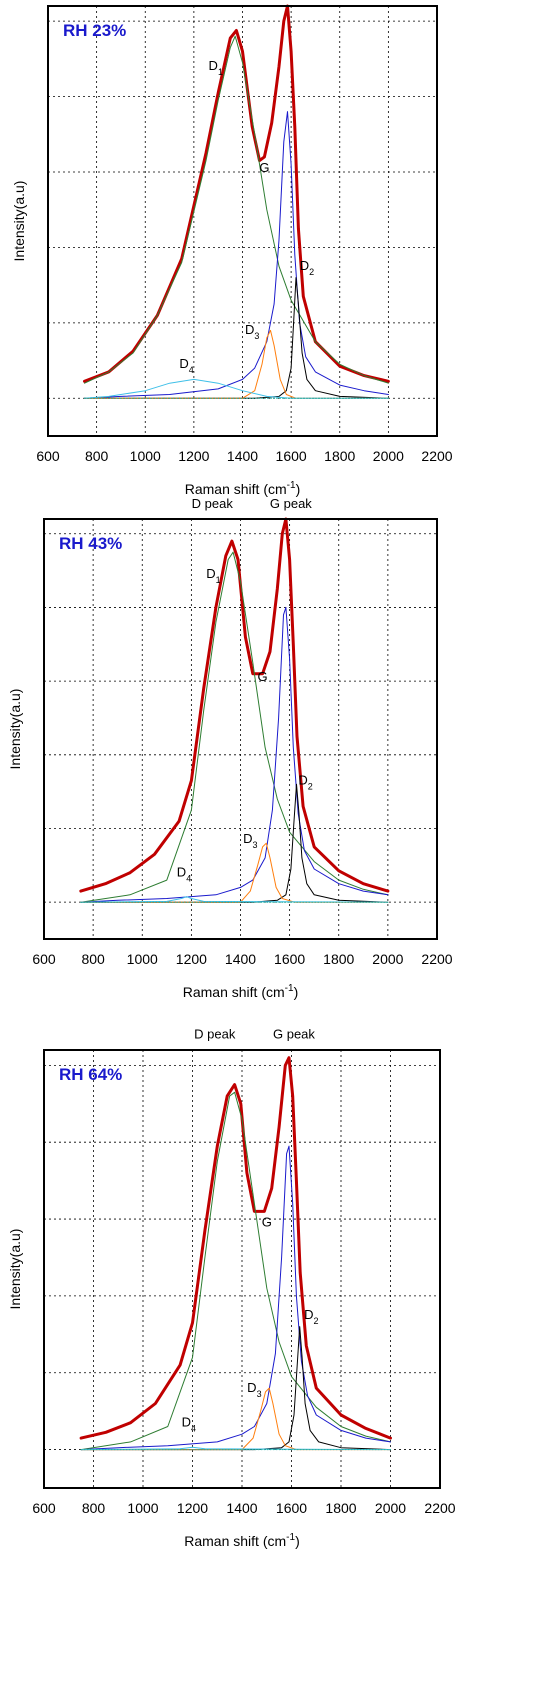 The width and height of the screenshot is (549, 1684). I want to click on panel-1-x-axis-label: Raman shift (cm-1), so click(243, 488).